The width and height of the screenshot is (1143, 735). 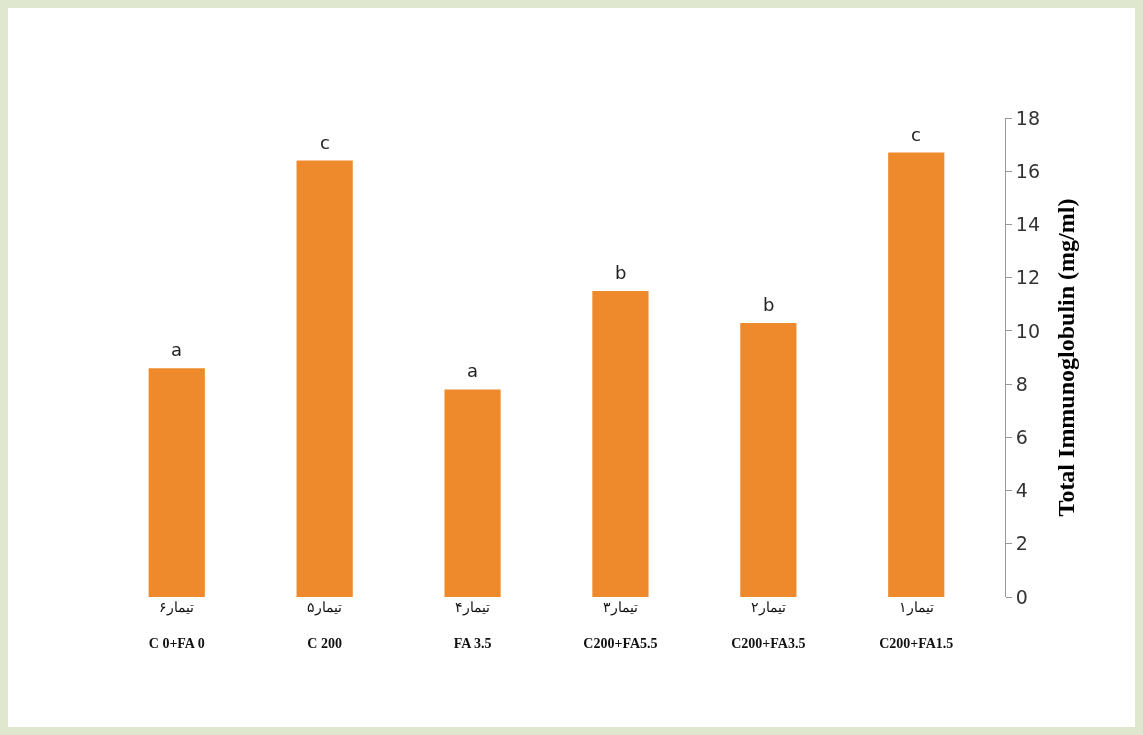 What do you see at coordinates (1066, 357) in the screenshot?
I see `y-axis-title: Total Immunoglobulin (mg/ml)` at bounding box center [1066, 357].